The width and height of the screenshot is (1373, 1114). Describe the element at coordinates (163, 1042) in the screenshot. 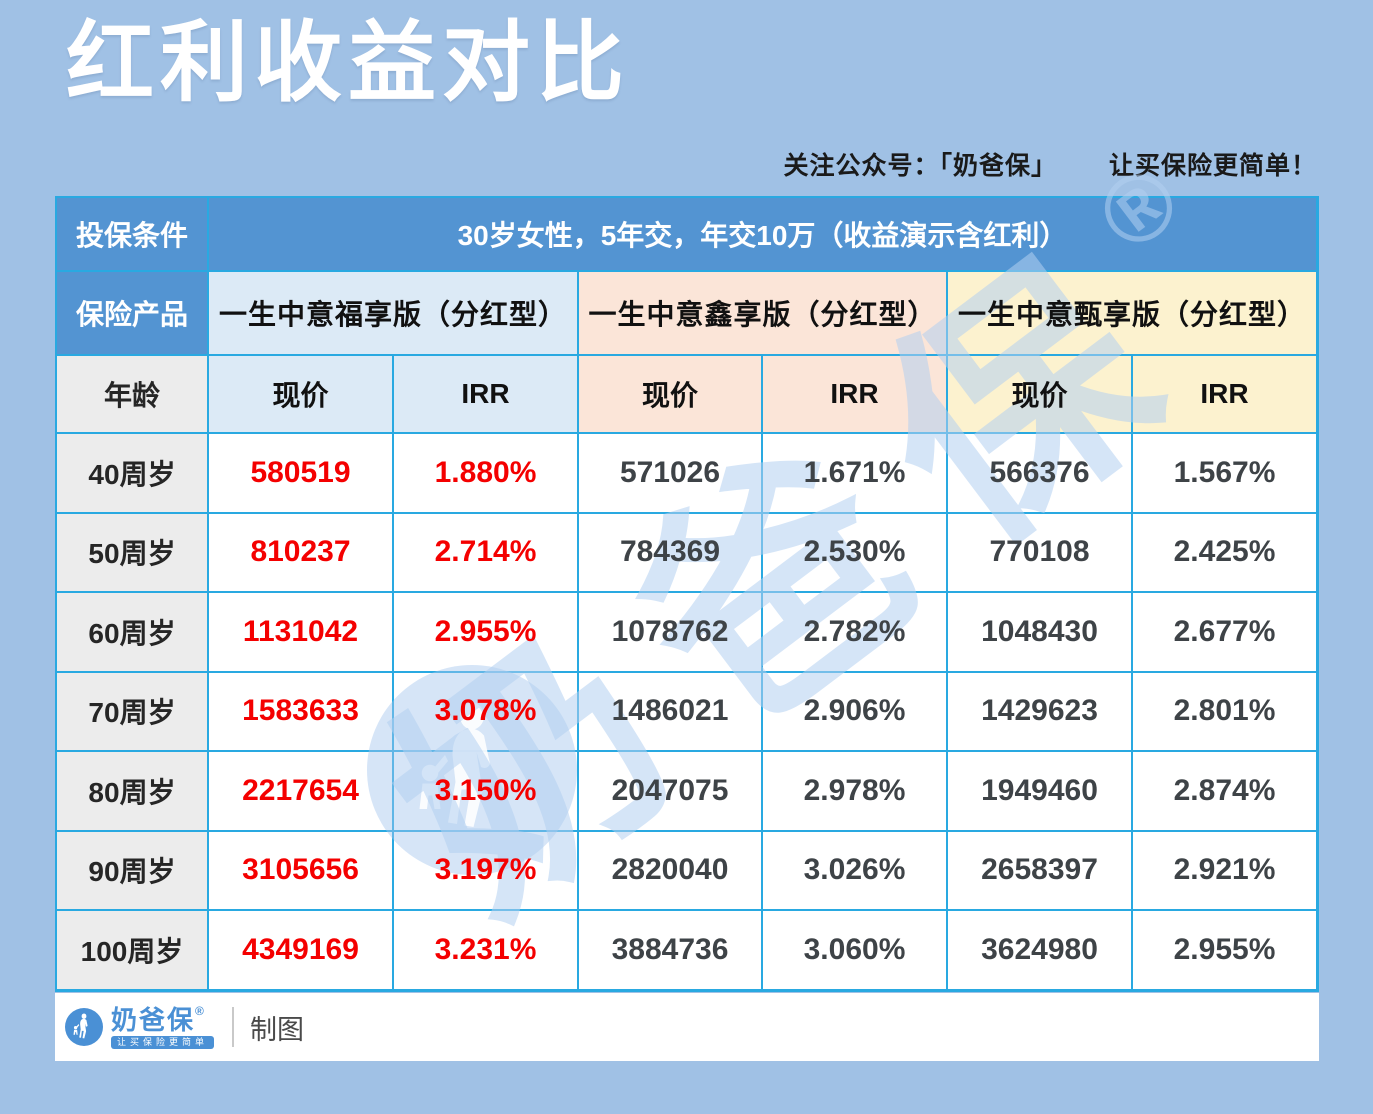

I see `brand-slogan: 让买保险更简单` at that location.